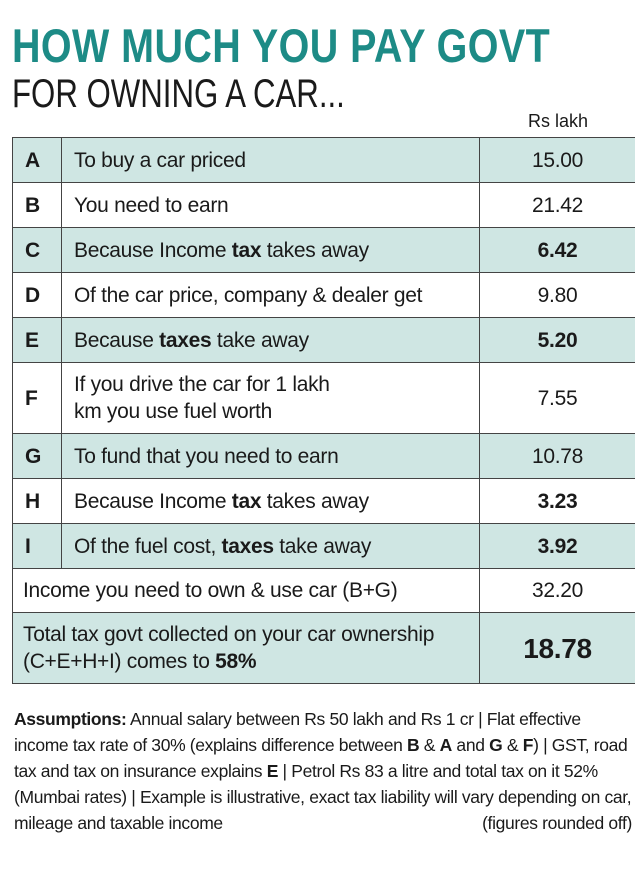  I want to click on text-run: Income you need to own & use car (B+G), so click(210, 590).